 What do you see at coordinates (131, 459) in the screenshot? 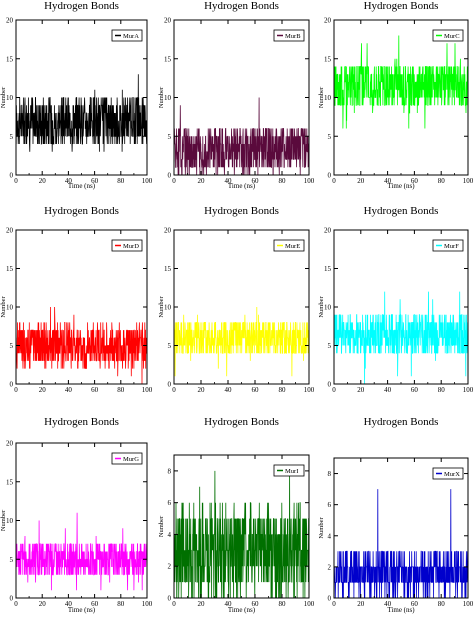
I see `legend-label: MurG` at bounding box center [131, 459].